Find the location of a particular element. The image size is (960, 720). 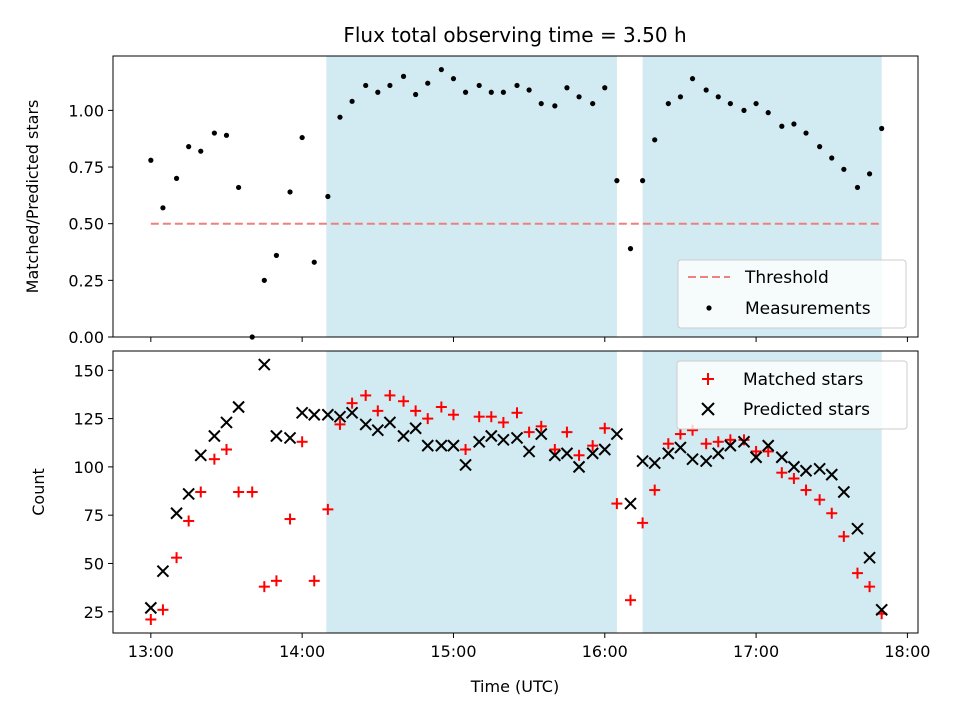

measurements-legend-label: Measurements is located at coordinates (808, 309).